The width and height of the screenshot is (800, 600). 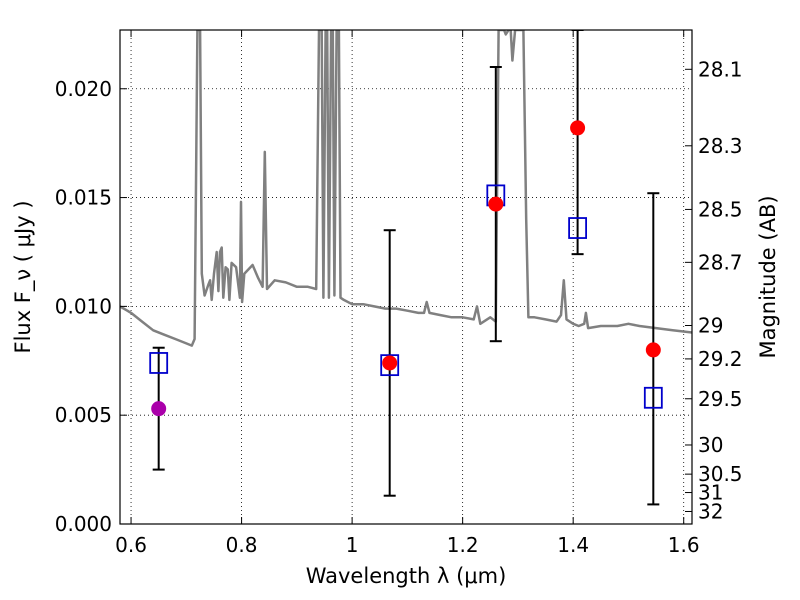 I want to click on right-tick-label: 29.2, so click(x=720, y=359).